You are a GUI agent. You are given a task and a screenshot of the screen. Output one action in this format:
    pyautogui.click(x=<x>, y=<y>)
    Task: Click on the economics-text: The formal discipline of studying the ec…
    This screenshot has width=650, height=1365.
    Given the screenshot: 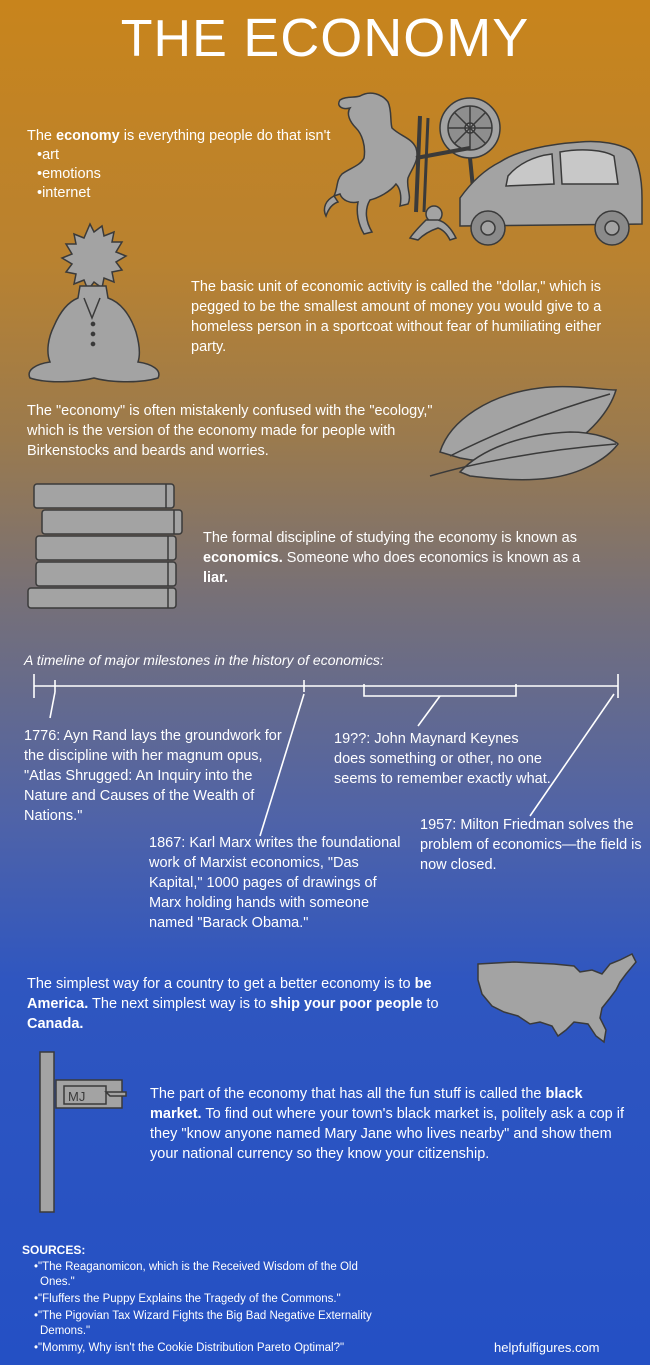 What is the action you would take?
    pyautogui.click(x=392, y=558)
    